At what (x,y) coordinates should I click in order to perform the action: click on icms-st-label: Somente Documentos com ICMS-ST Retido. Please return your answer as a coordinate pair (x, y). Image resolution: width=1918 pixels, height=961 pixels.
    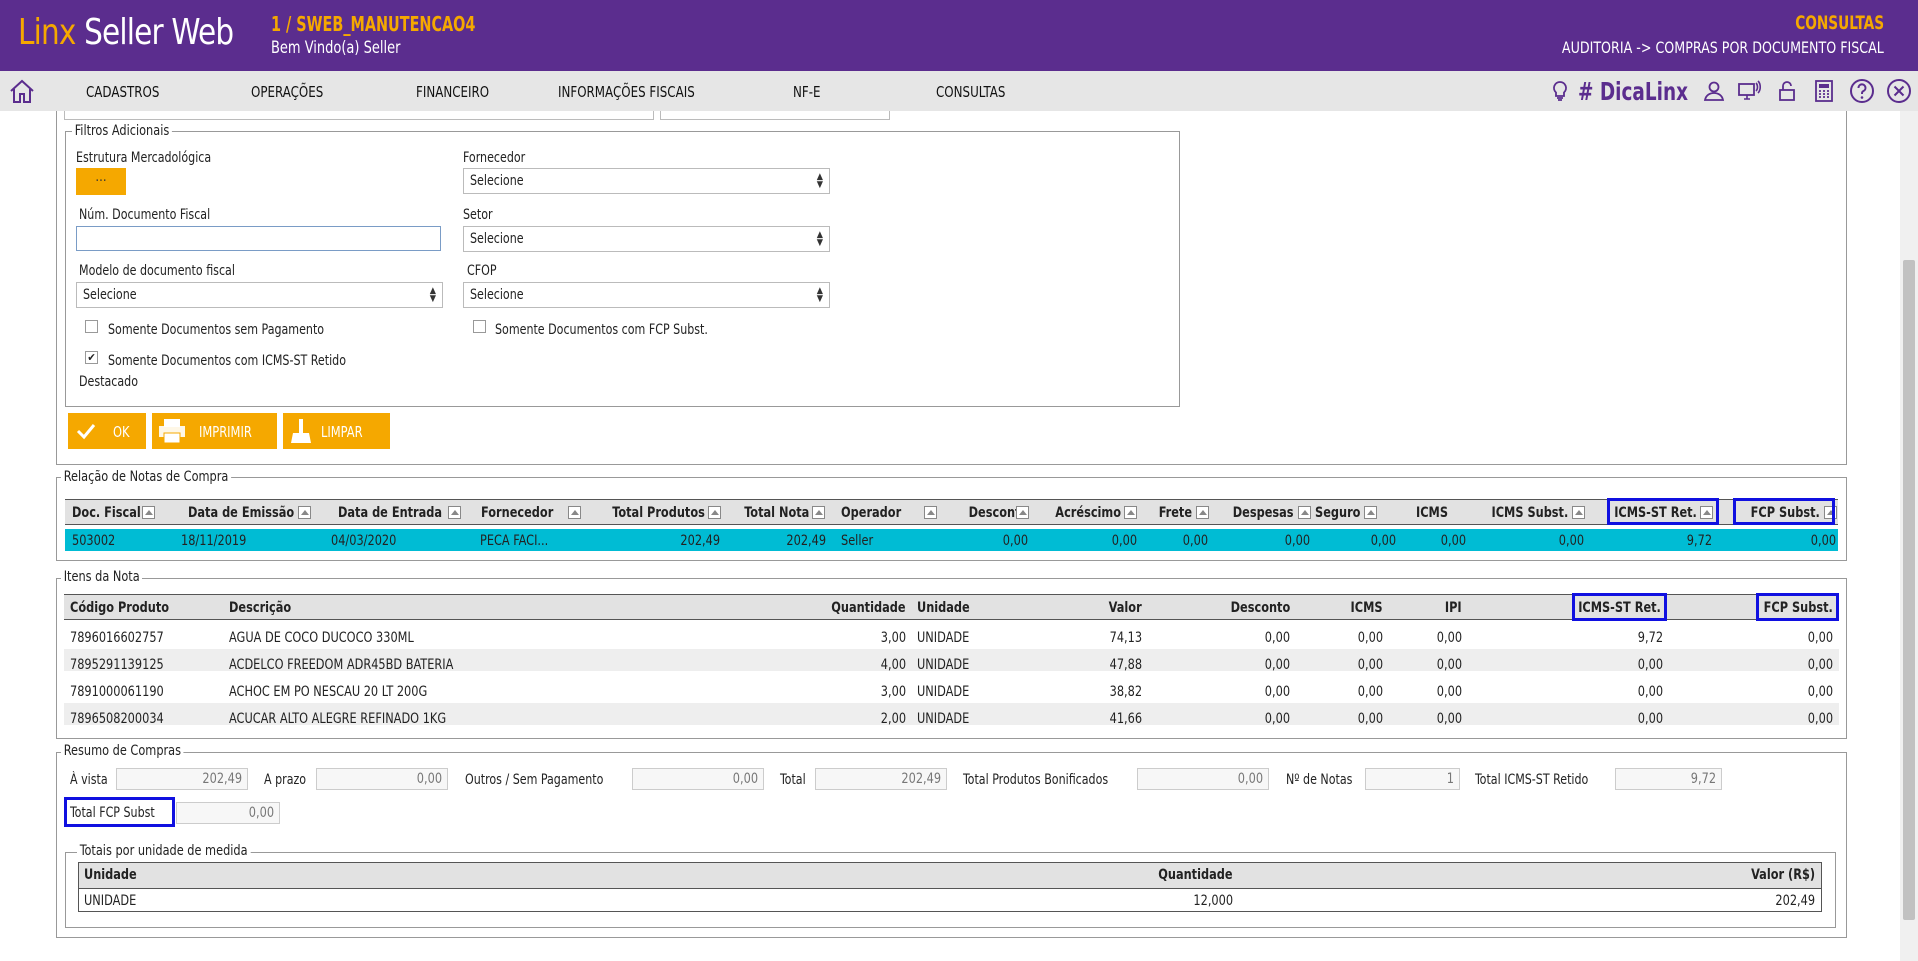
    Looking at the image, I should click on (227, 361).